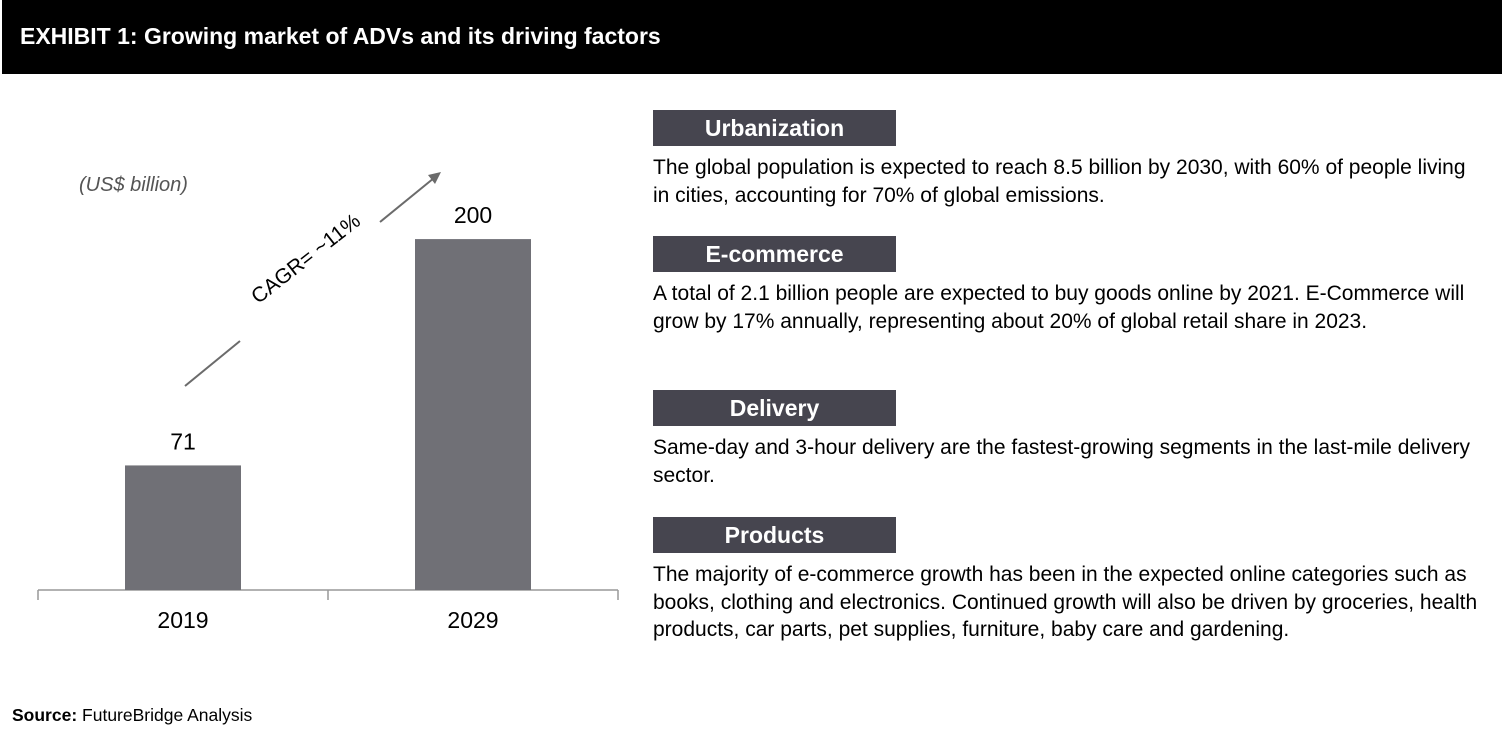  What do you see at coordinates (133, 185) in the screenshot?
I see `unit-label: (US$ billion)` at bounding box center [133, 185].